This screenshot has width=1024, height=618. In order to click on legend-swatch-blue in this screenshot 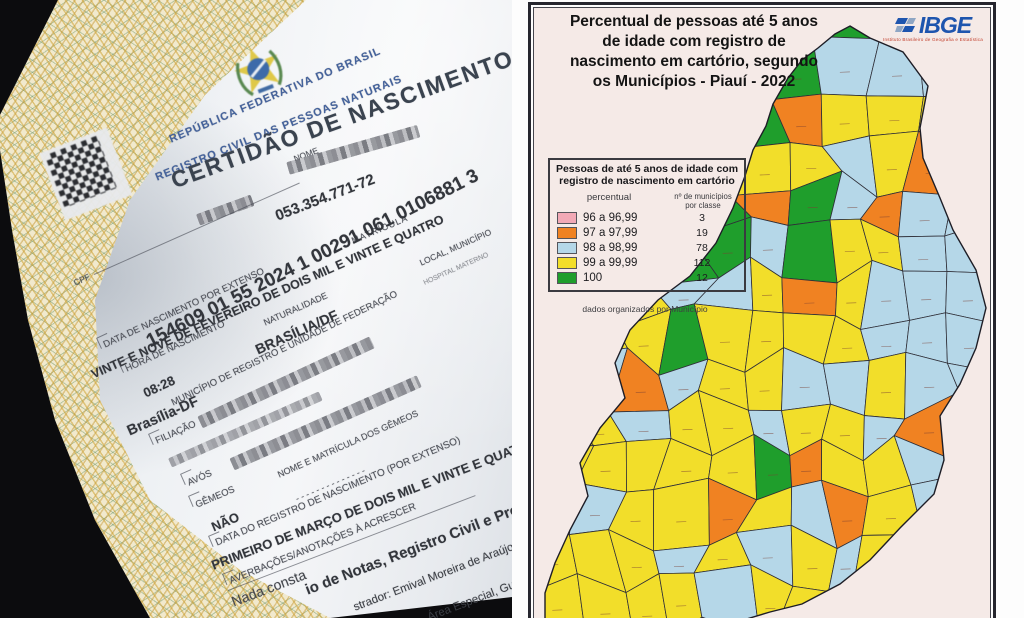, I will do `click(567, 248)`.